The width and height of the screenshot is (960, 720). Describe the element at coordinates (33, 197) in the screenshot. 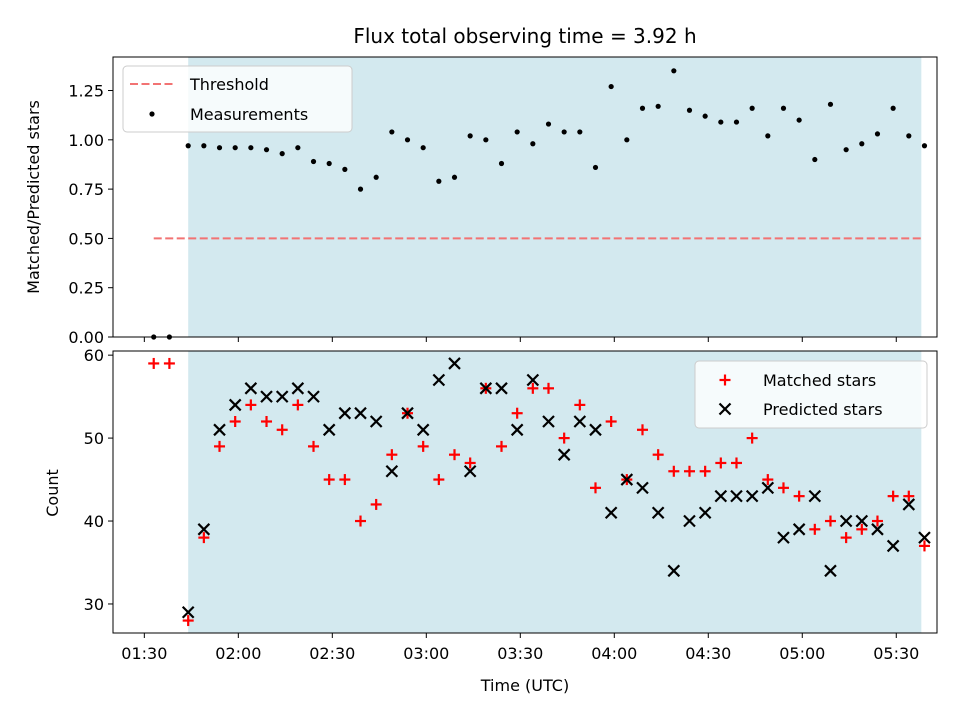

I see `top-y-axis-label: Matched/Predicted stars` at that location.